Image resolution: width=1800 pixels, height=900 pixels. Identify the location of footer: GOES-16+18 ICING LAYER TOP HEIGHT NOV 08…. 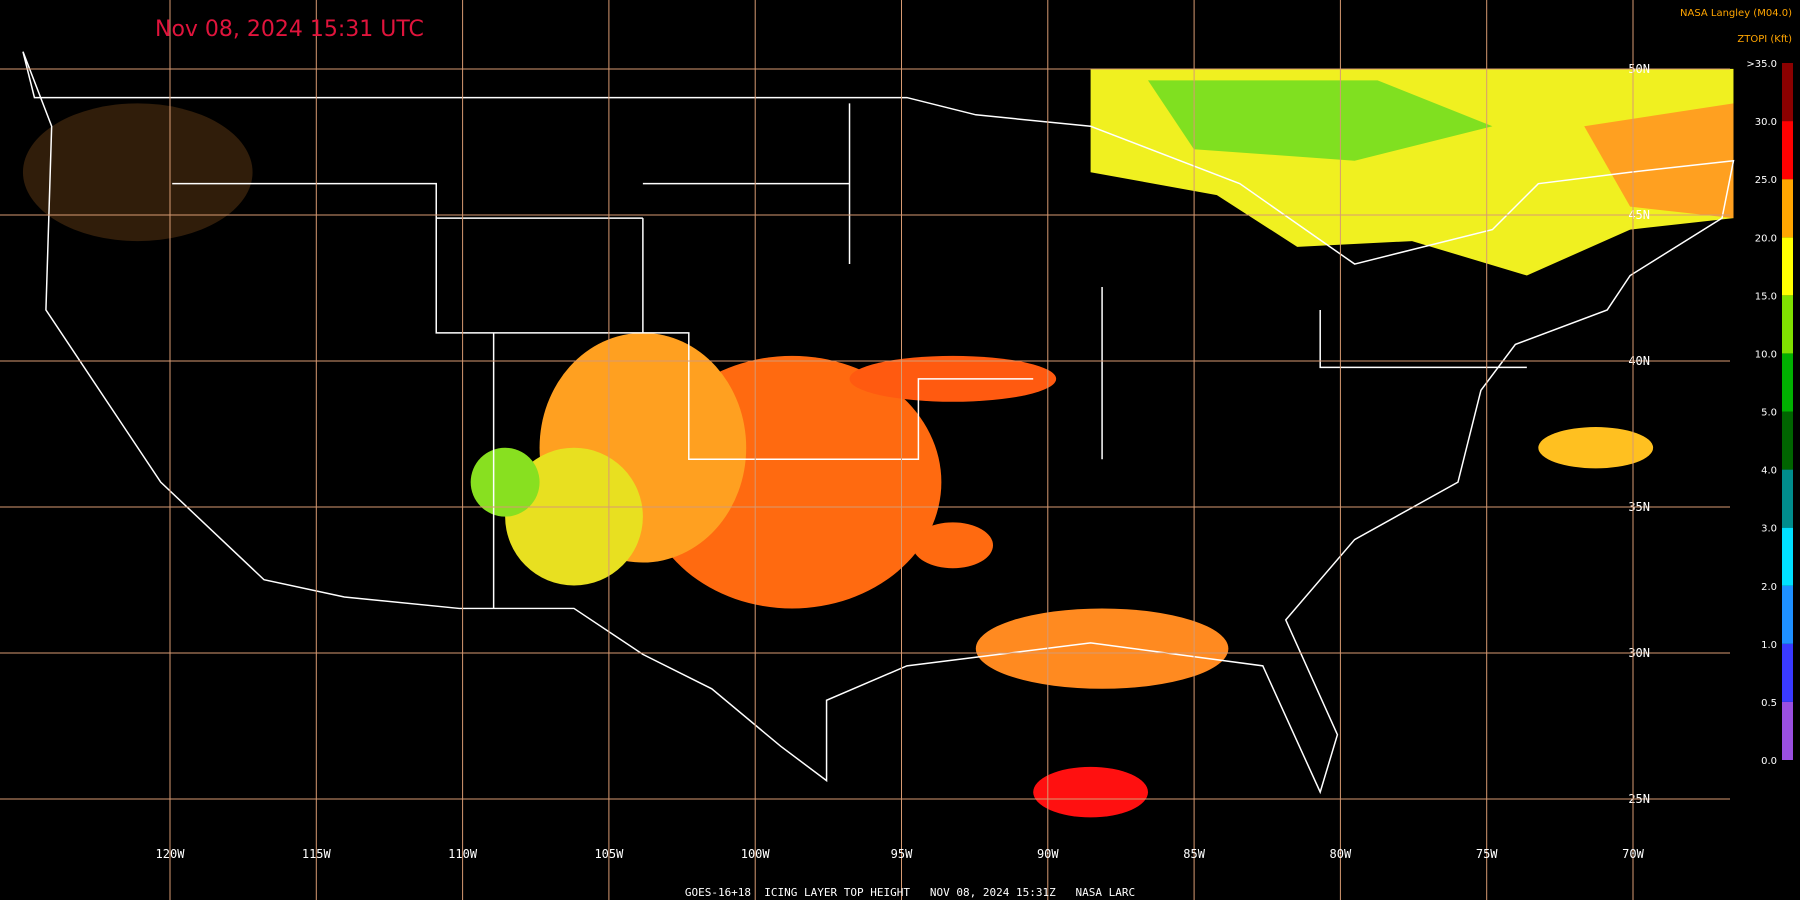
(910, 892).